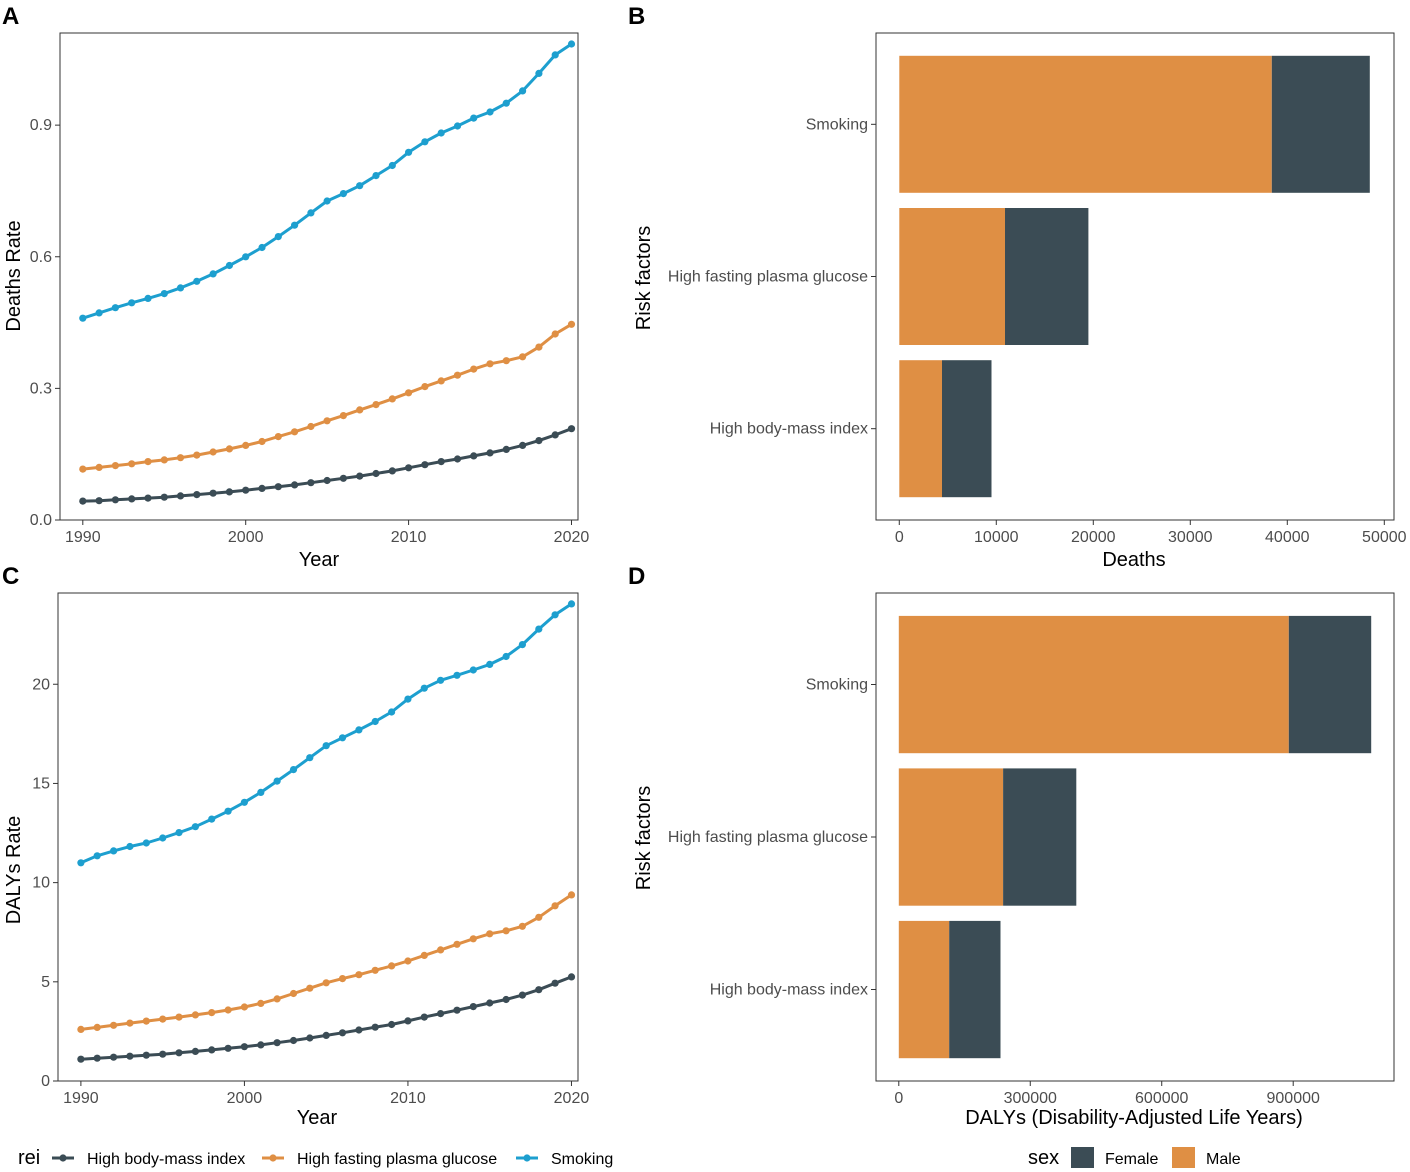  I want to click on panel-d-x-tick-label: 900000, so click(1293, 1098).